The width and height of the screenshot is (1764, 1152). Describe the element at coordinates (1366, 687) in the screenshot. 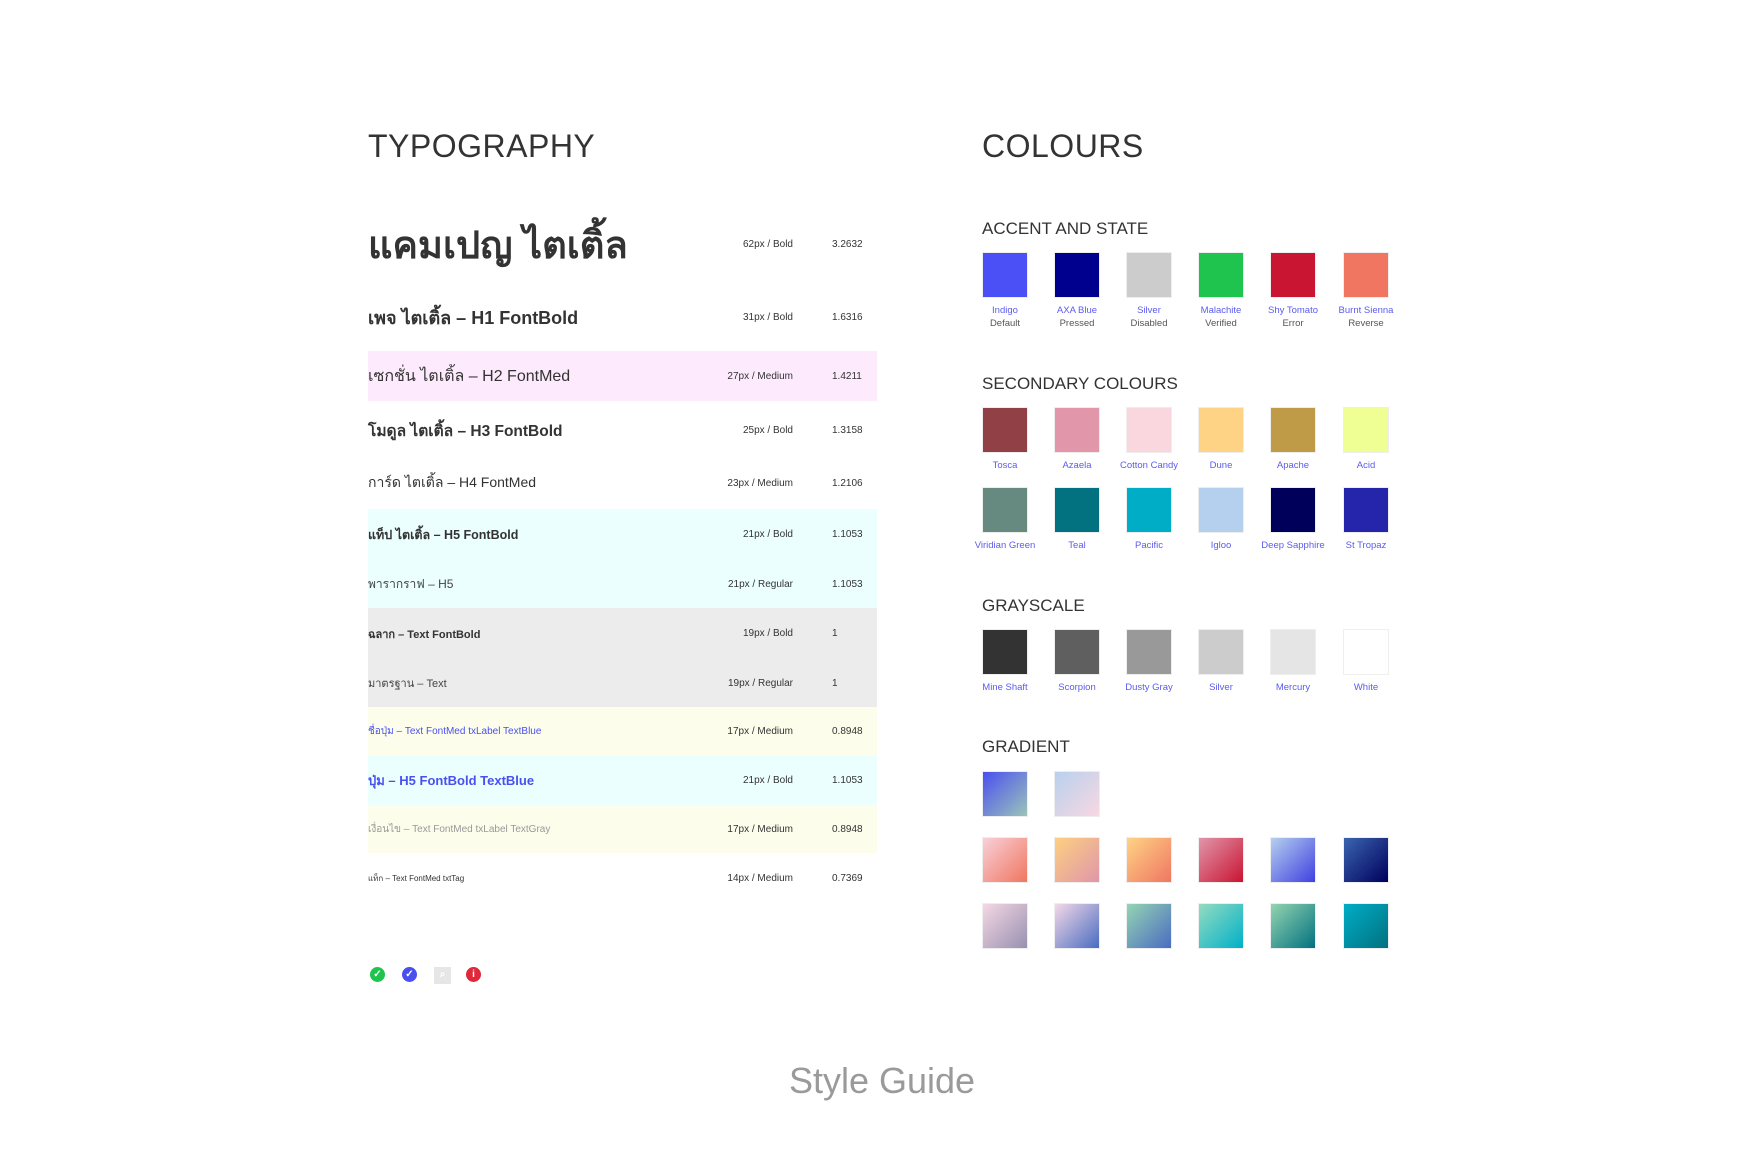

I see `colour-name: White` at that location.